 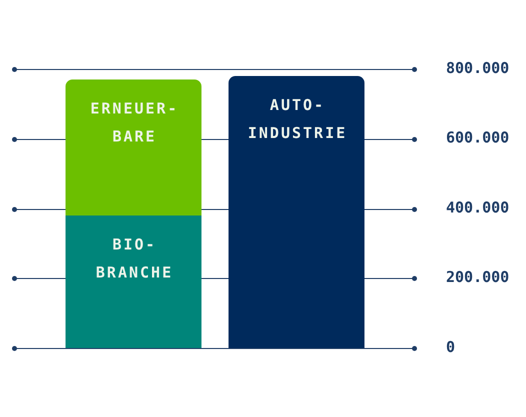 I want to click on series-label: AUTO- INDUSTRIE, so click(x=298, y=119).